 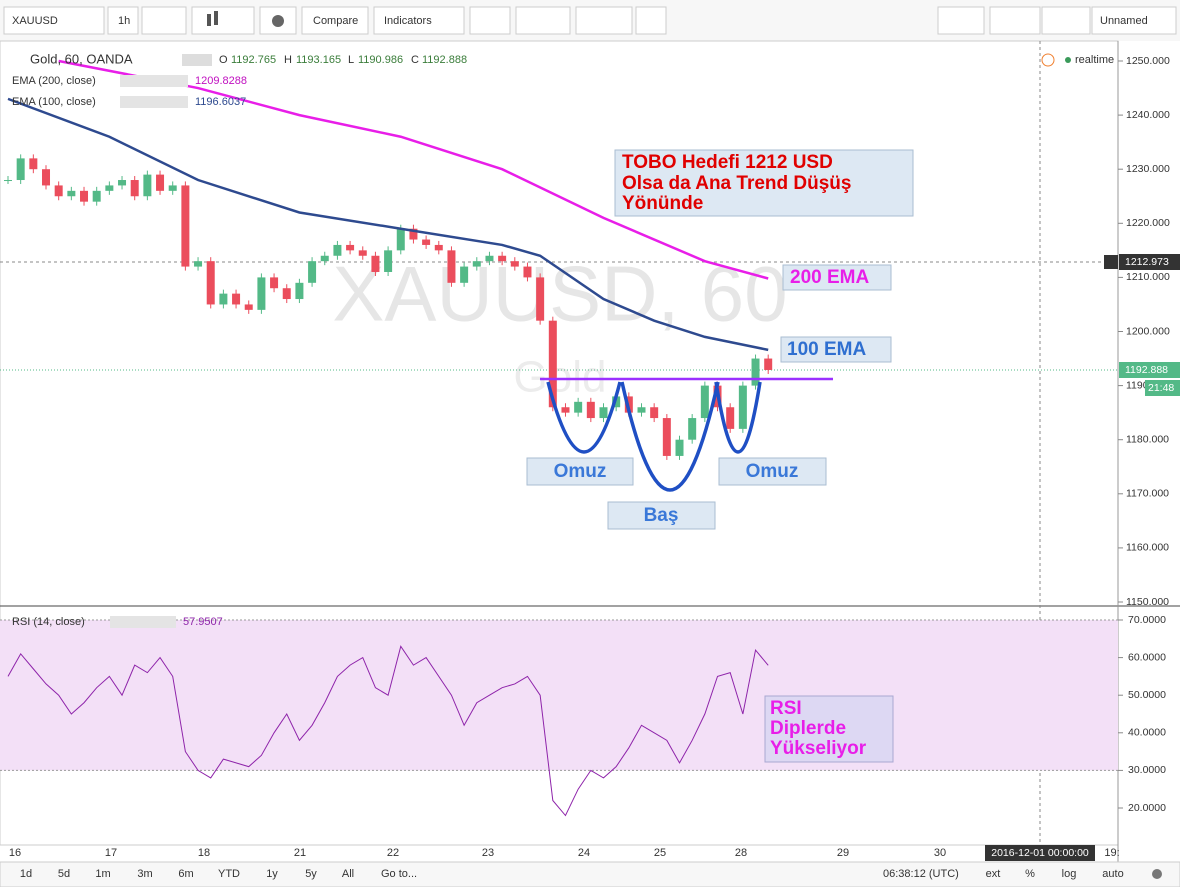 What do you see at coordinates (419, 20) in the screenshot?
I see `indicators-button` at bounding box center [419, 20].